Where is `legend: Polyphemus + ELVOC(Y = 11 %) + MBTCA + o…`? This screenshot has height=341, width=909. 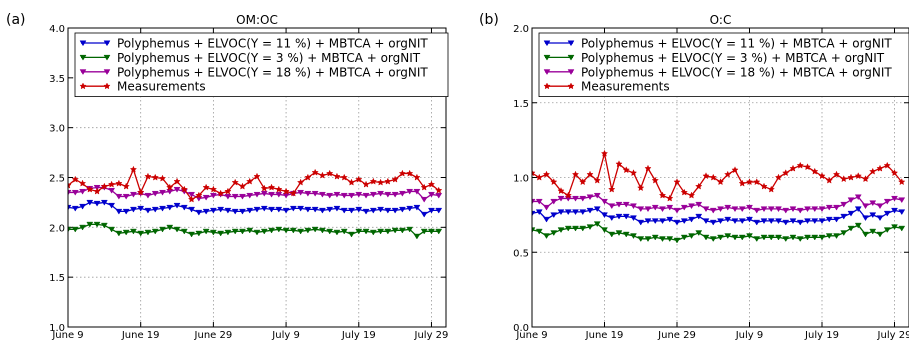
legend: Polyphemus + ELVOC(Y = 11 %) + MBTCA + o… is located at coordinates (723, 64).